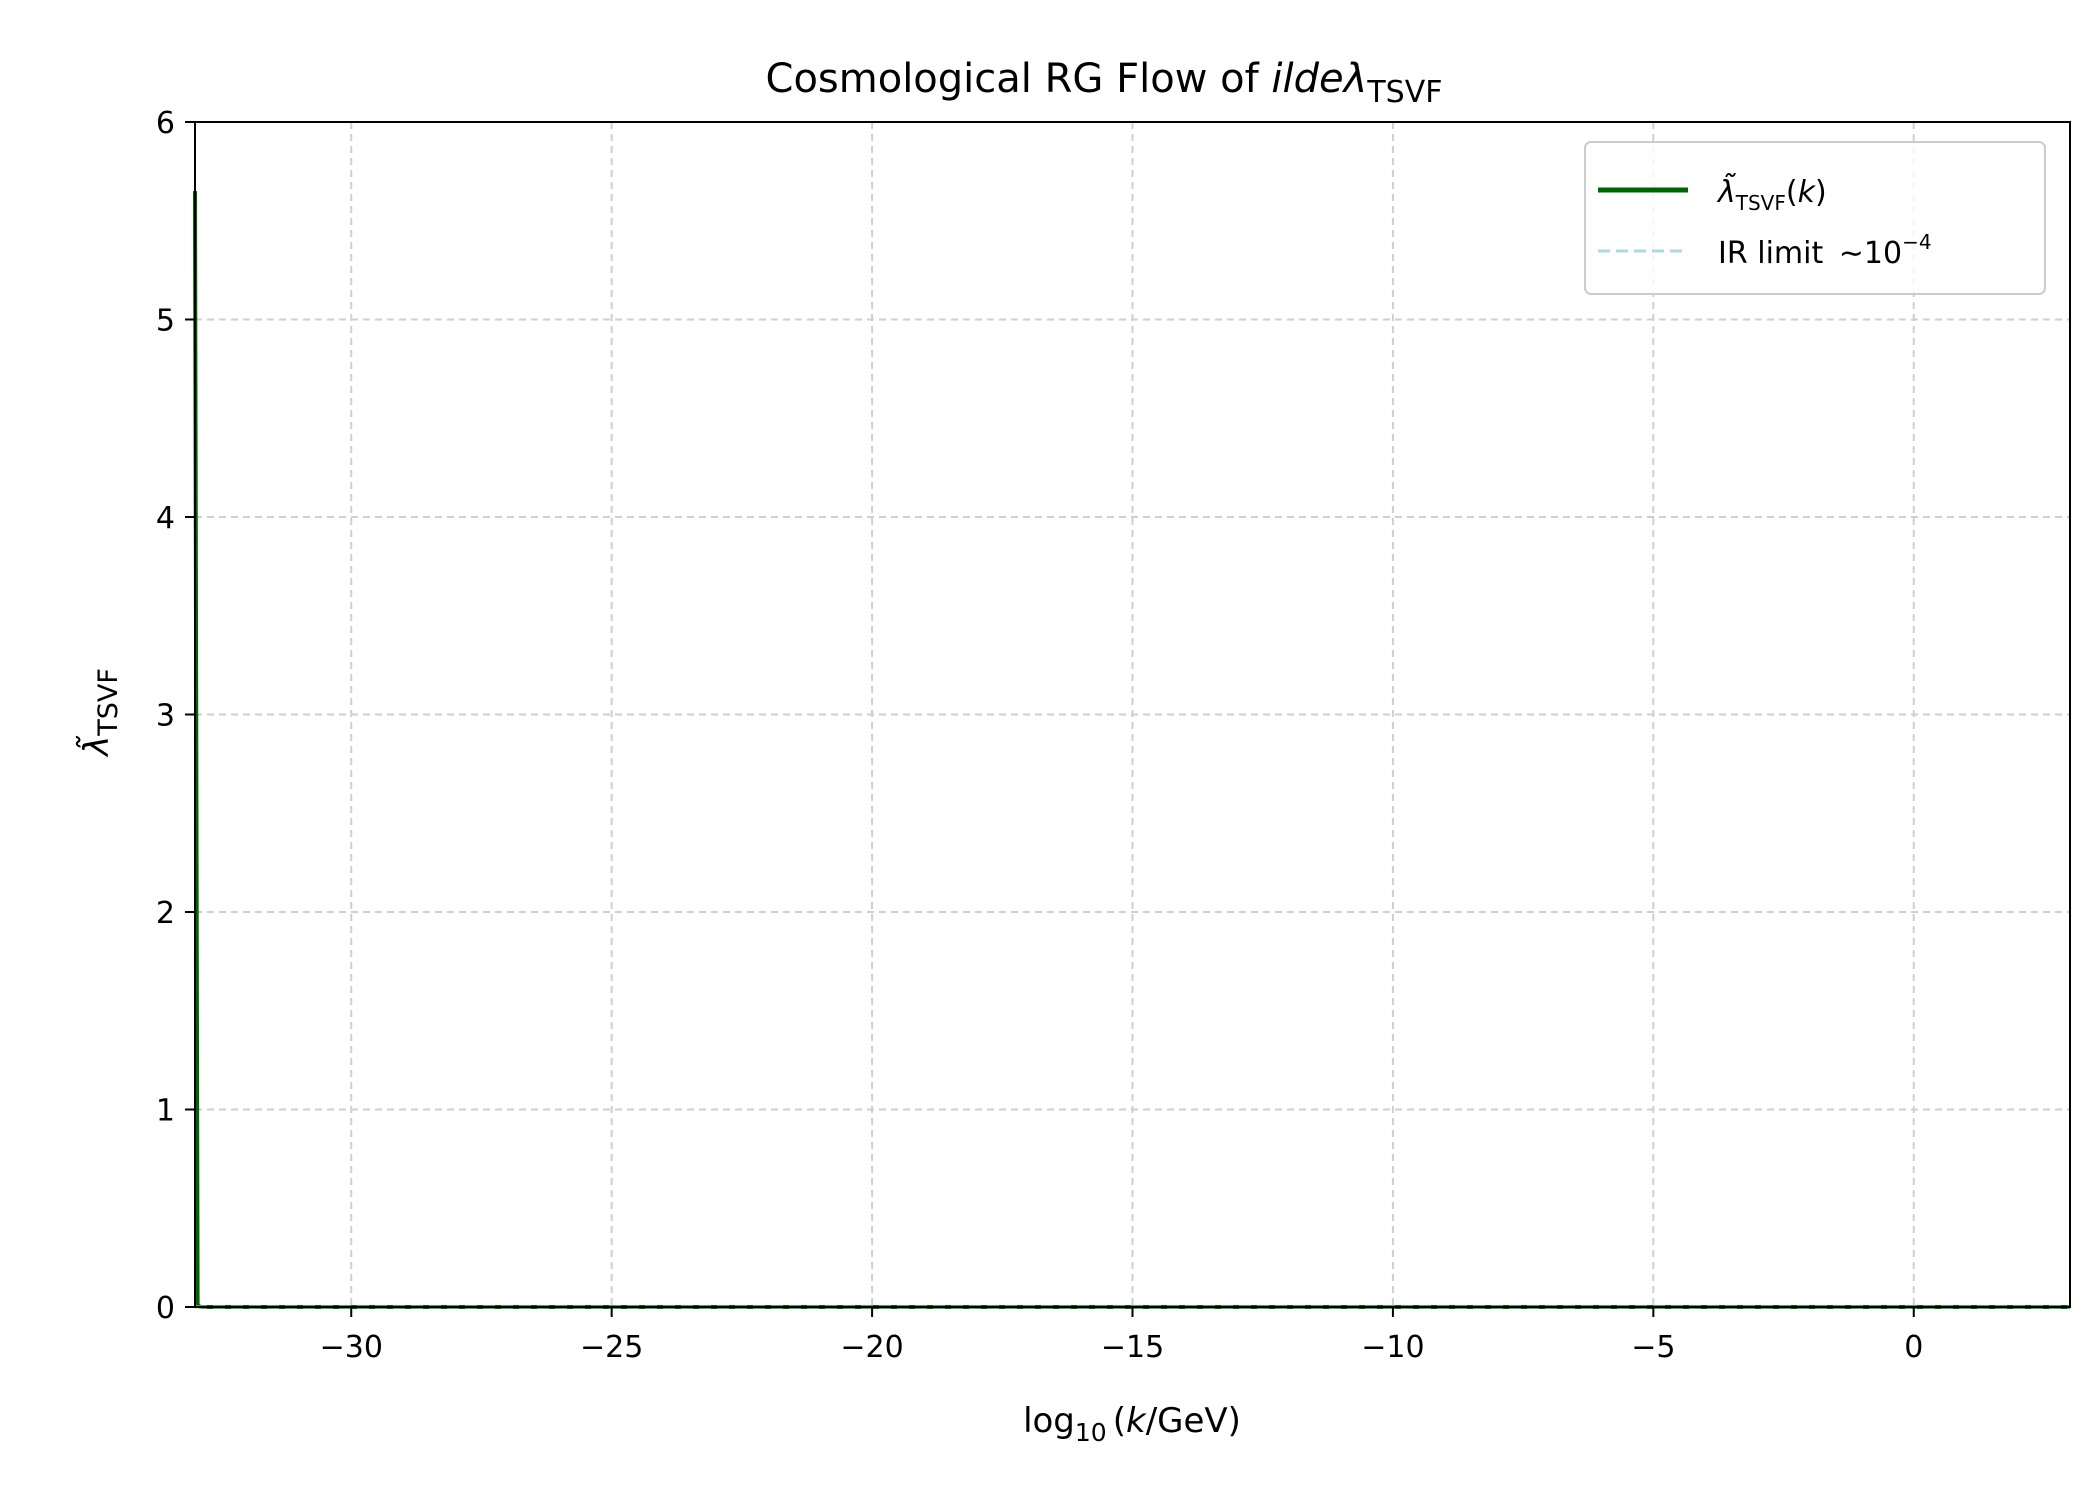  What do you see at coordinates (1104, 83) in the screenshot?
I see `chart-title: Cosmological RG Flow of ildeλTSVF` at bounding box center [1104, 83].